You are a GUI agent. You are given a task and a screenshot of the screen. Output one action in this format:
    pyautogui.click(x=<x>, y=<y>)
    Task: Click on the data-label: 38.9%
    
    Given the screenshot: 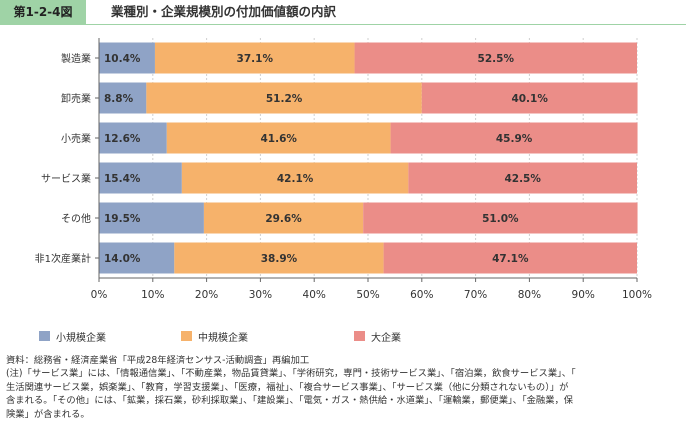 What is the action you would take?
    pyautogui.click(x=279, y=259)
    